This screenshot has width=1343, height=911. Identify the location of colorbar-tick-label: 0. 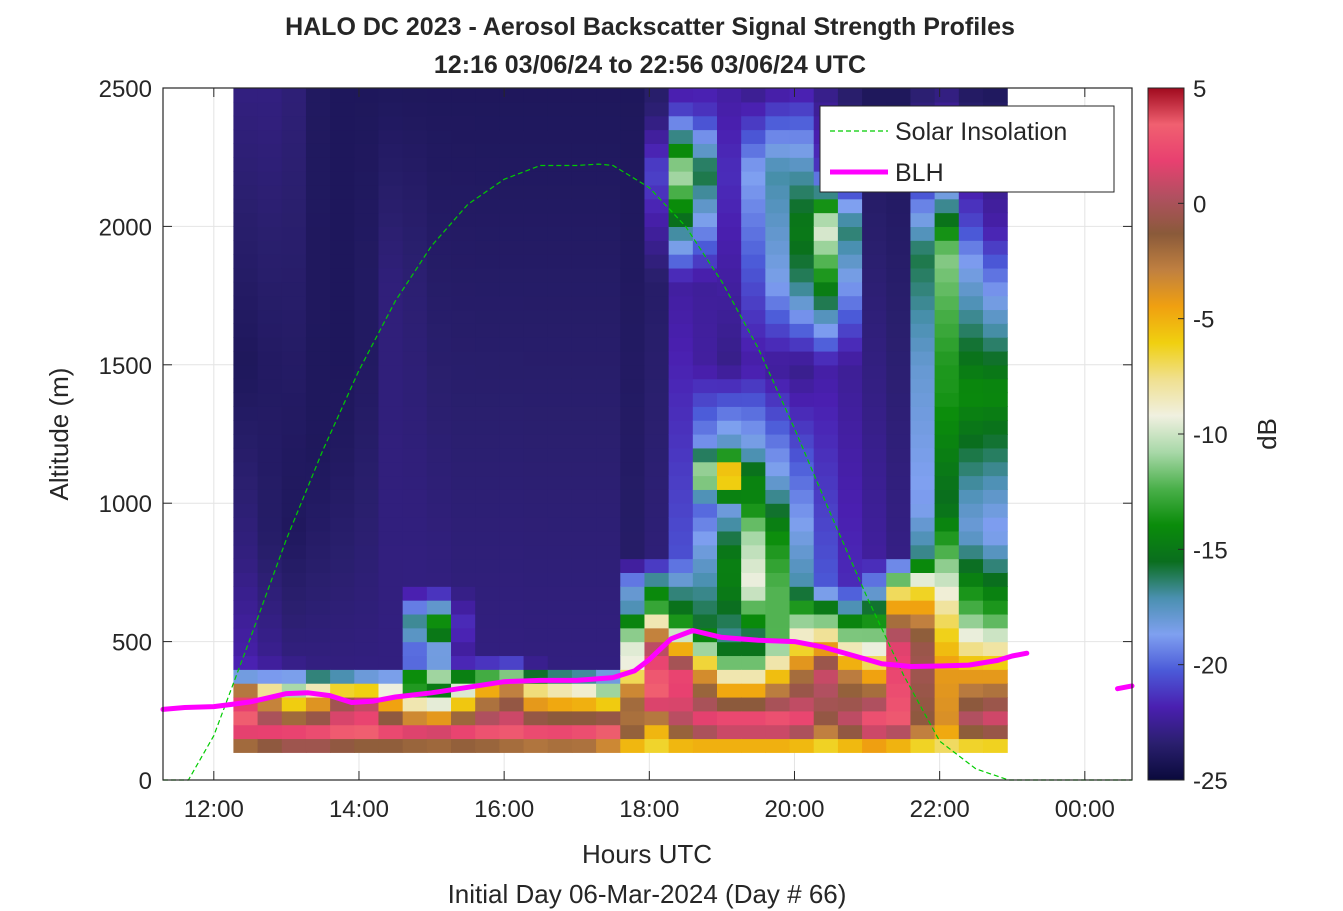
(1199, 204).